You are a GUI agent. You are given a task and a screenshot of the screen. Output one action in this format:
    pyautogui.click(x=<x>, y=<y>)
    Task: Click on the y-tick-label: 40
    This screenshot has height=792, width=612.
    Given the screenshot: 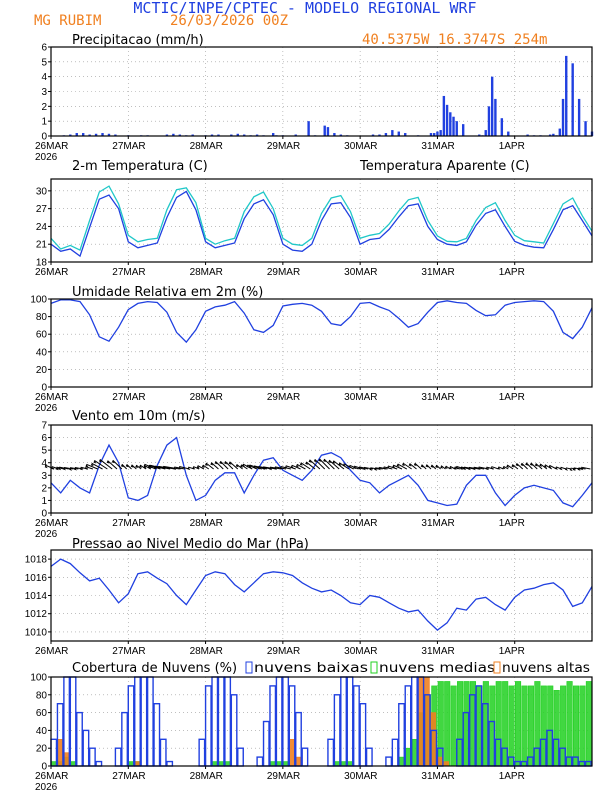 What is the action you would take?
    pyautogui.click(x=42, y=731)
    